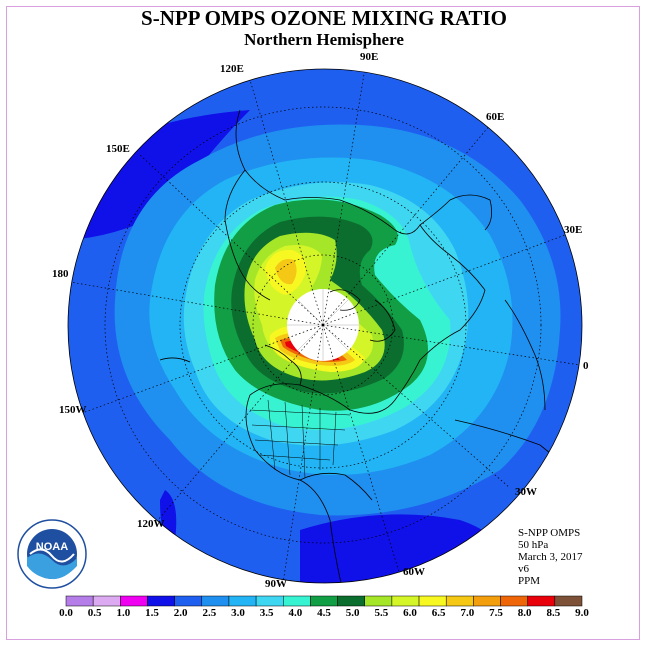  What do you see at coordinates (381, 613) in the screenshot?
I see `colorbar-label: 5.5` at bounding box center [381, 613].